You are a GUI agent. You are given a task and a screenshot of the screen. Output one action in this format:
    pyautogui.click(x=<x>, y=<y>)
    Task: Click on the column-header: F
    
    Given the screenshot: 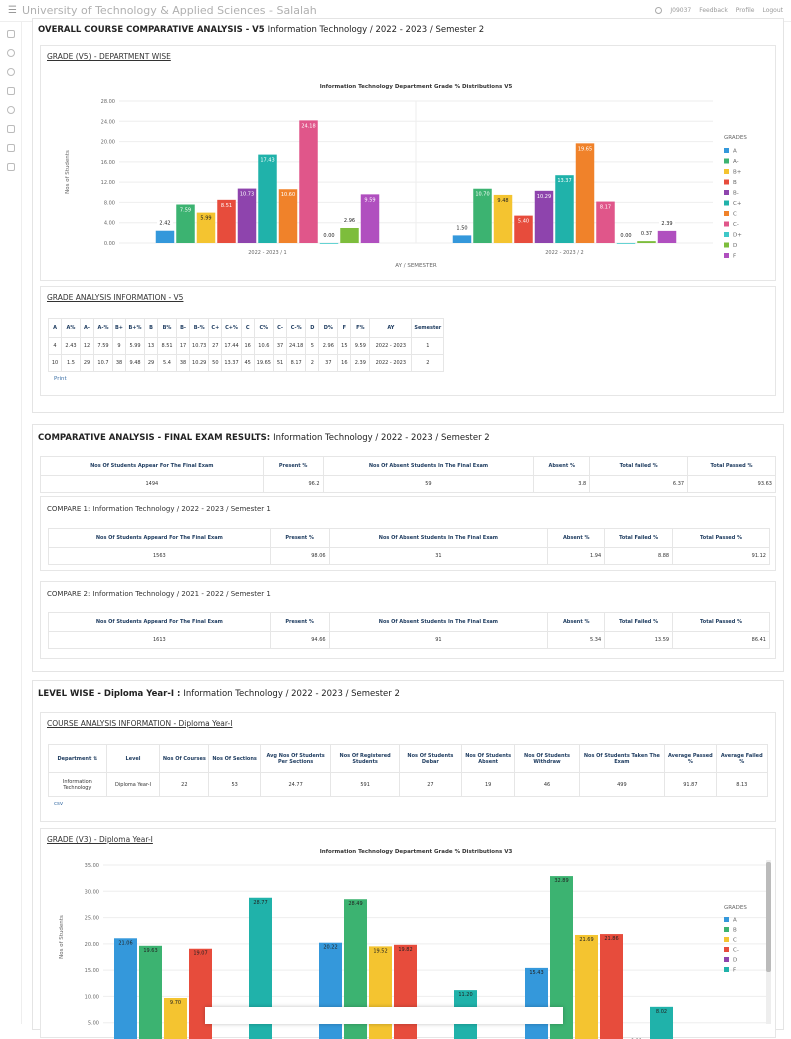 What is the action you would take?
    pyautogui.click(x=344, y=328)
    